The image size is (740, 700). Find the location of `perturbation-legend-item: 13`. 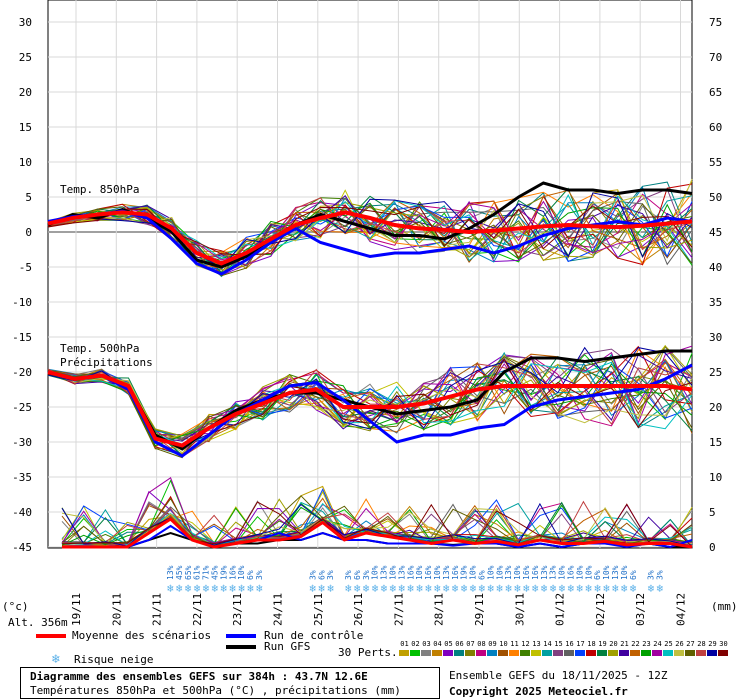

perturbation-legend-item: 13 is located at coordinates (536, 649).